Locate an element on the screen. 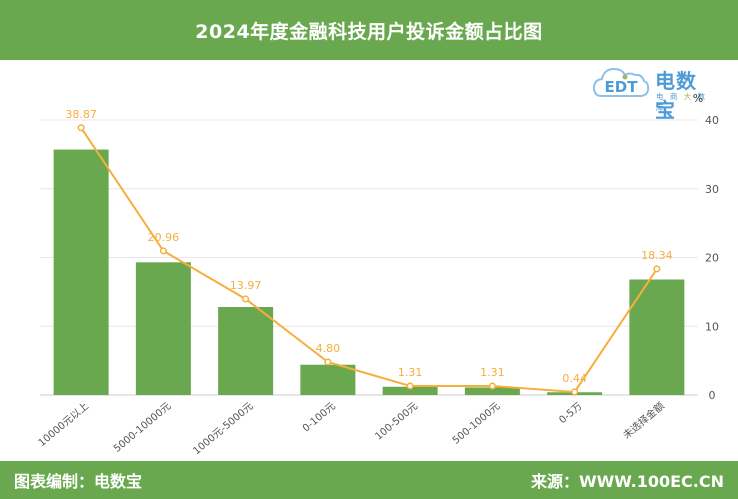  data-label: 20.96 is located at coordinates (164, 237).